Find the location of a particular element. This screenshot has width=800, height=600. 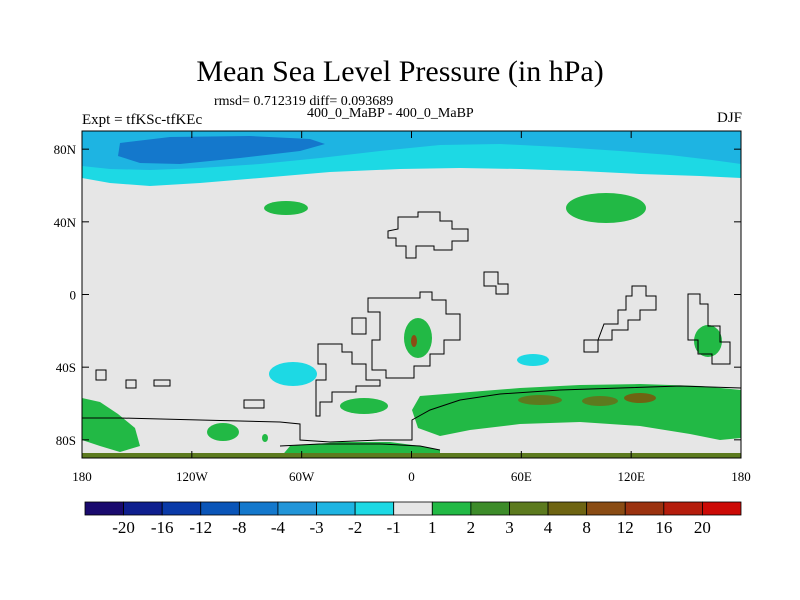

arctic-dark-blue-core is located at coordinates (221, 150).